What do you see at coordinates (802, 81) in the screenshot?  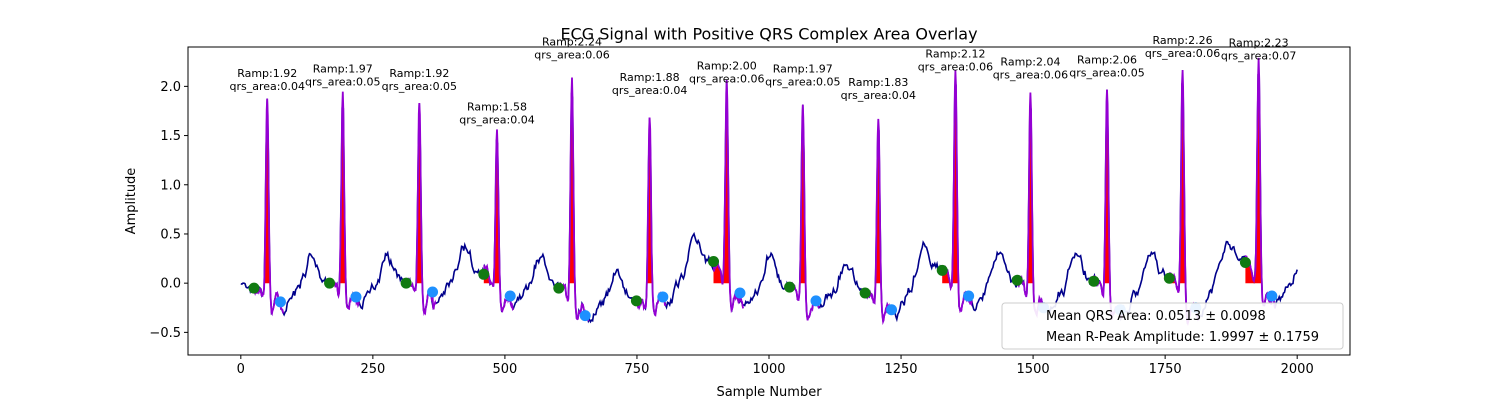 I see `qrs-area-label-7: qrs_area:0.05` at bounding box center [802, 81].